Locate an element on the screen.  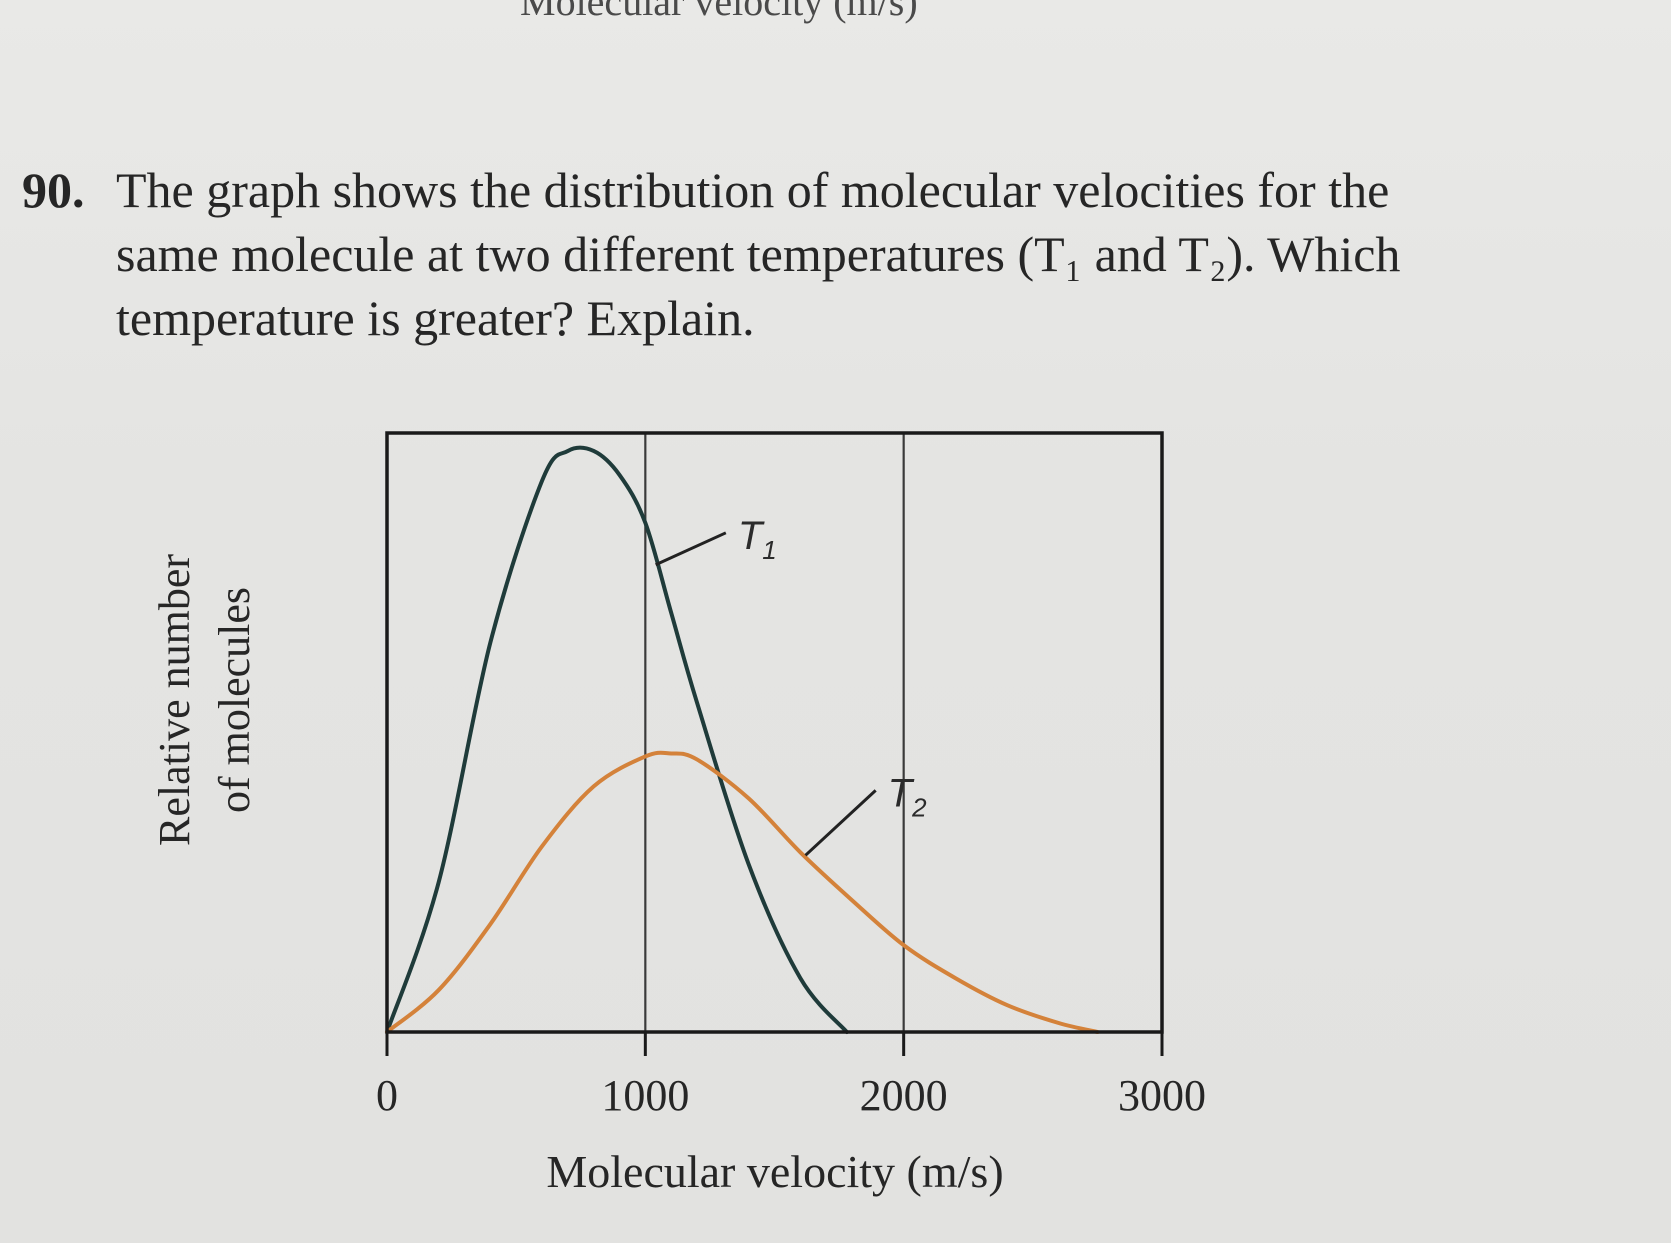
series-label-T2: T2 is located at coordinates (907, 796).